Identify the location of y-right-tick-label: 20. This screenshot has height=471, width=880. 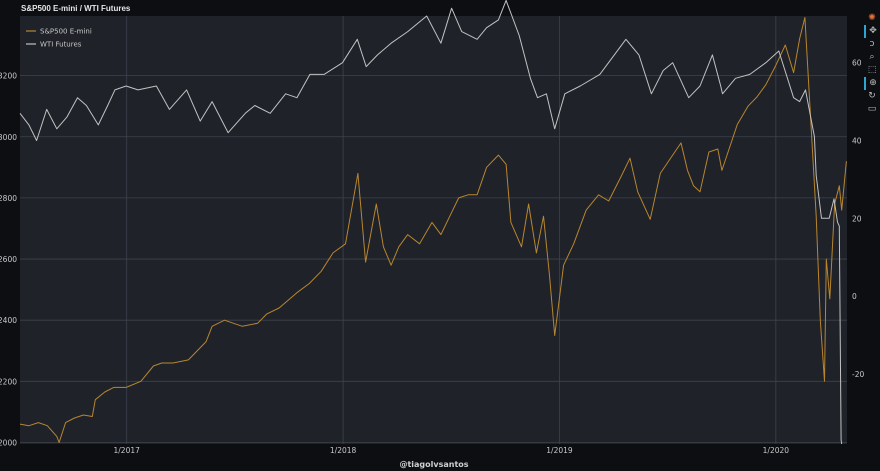
(857, 218).